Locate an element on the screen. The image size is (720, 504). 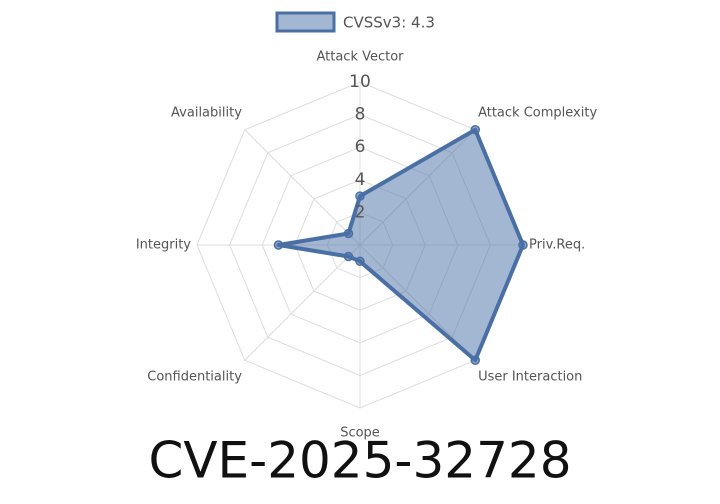
axis-label: Attack Complexity is located at coordinates (537, 112).